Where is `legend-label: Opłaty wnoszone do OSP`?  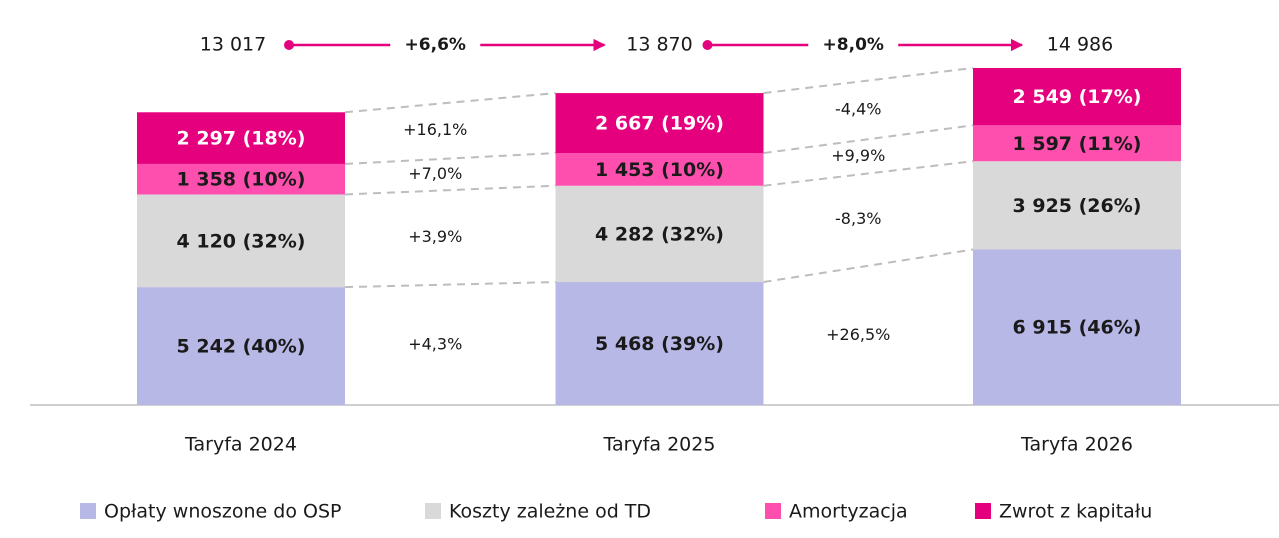
legend-label: Opłaty wnoszone do OSP is located at coordinates (222, 512).